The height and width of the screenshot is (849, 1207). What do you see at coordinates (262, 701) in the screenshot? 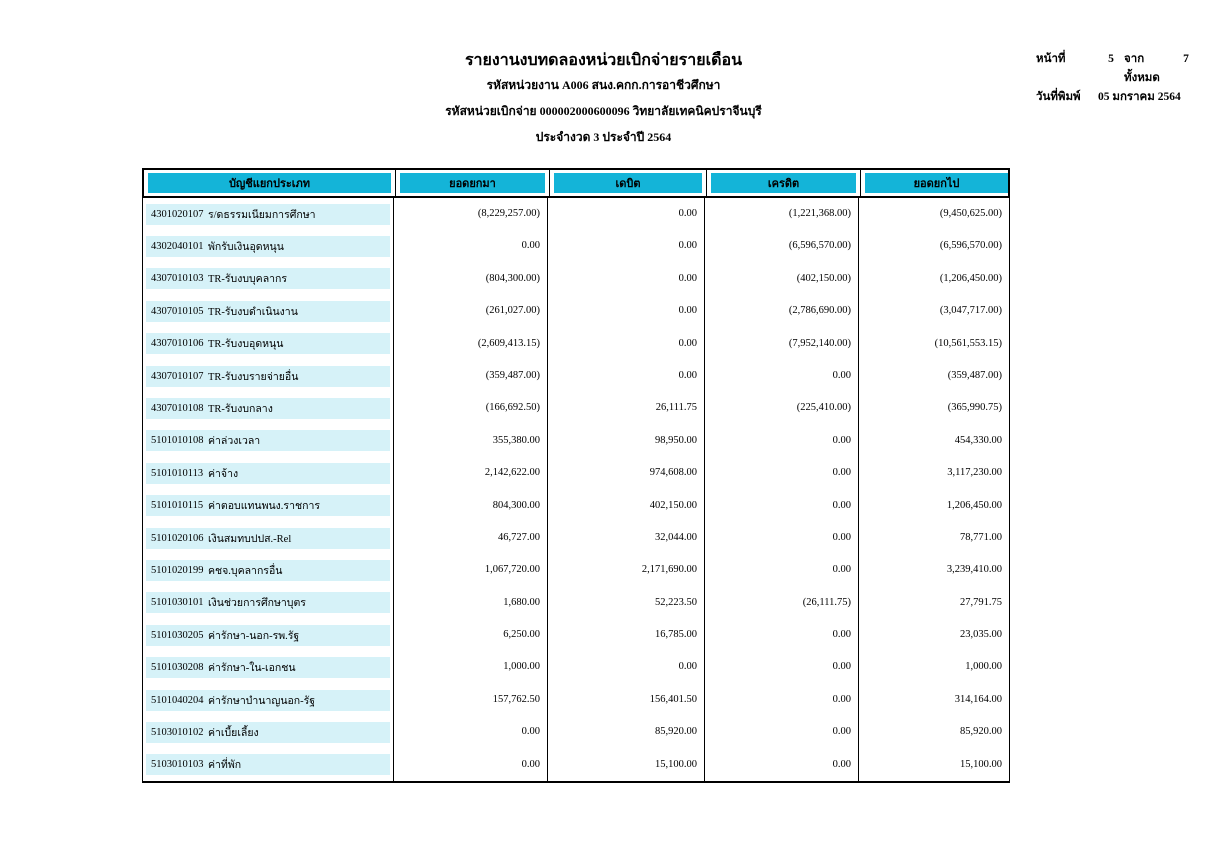
I see `account-name: ค่ารักษาบำนาญนอก-รัฐ` at bounding box center [262, 701].